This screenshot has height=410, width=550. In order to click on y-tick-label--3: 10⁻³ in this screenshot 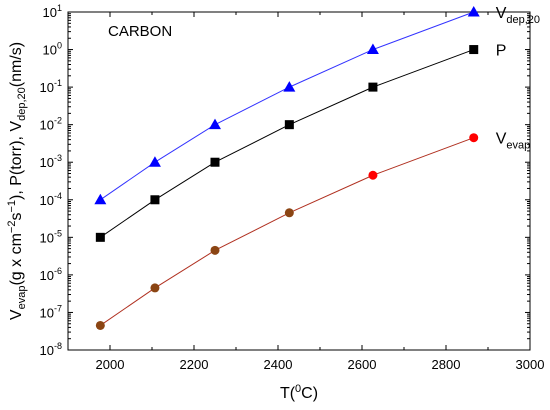, I will do `click(51, 161)`.